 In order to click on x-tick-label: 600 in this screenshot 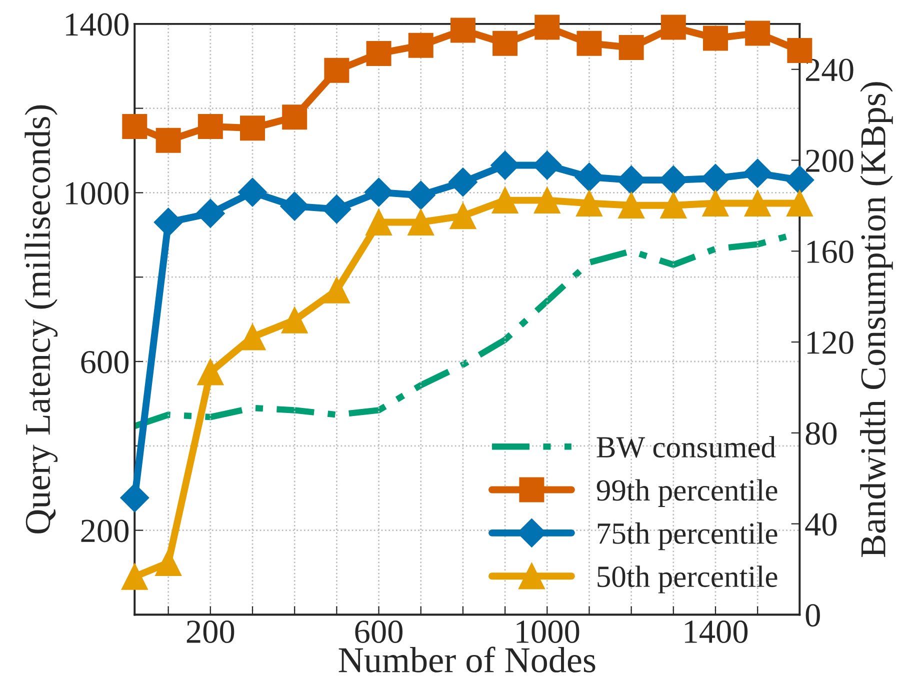, I will do `click(378, 632)`.